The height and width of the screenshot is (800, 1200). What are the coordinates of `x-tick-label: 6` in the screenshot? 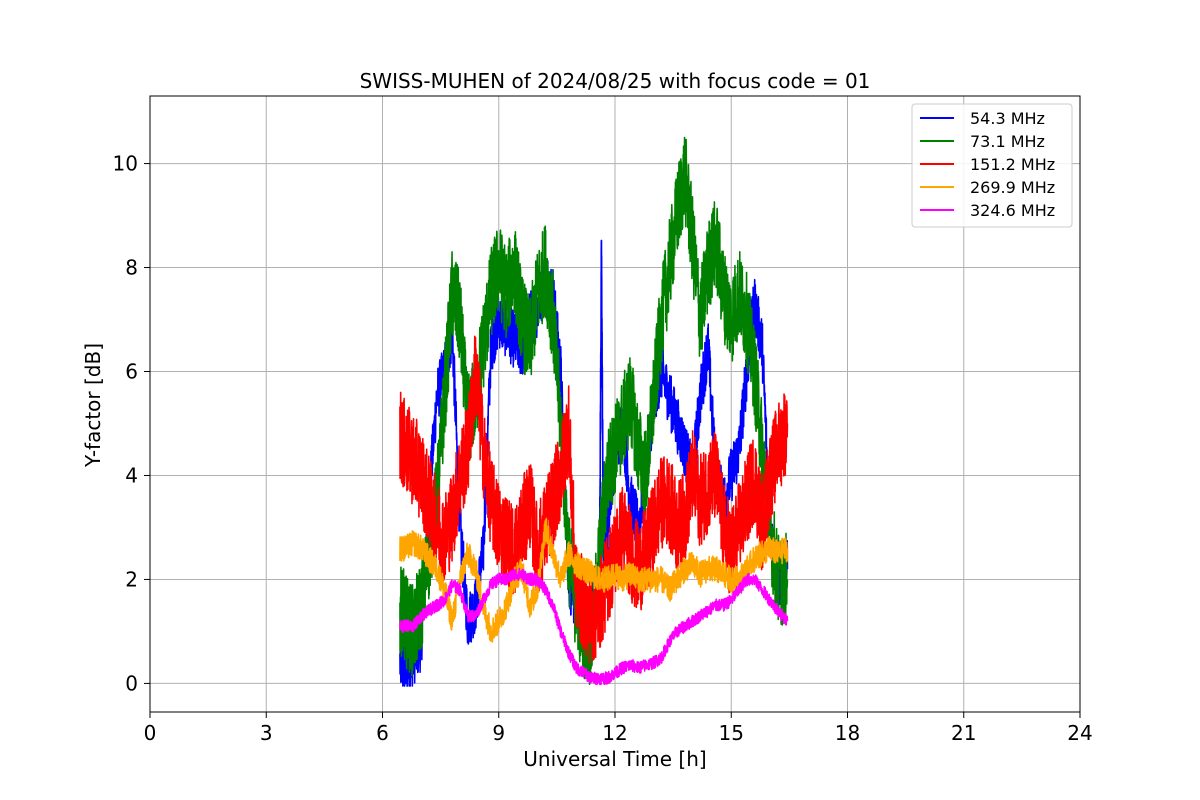 It's located at (382, 733).